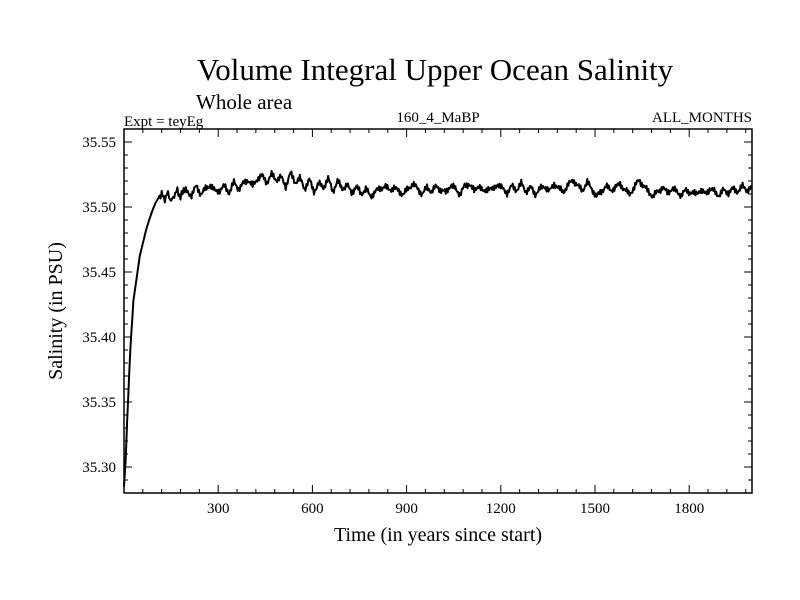 Image resolution: width=800 pixels, height=600 pixels. I want to click on x-tick-label: 1500, so click(595, 509).